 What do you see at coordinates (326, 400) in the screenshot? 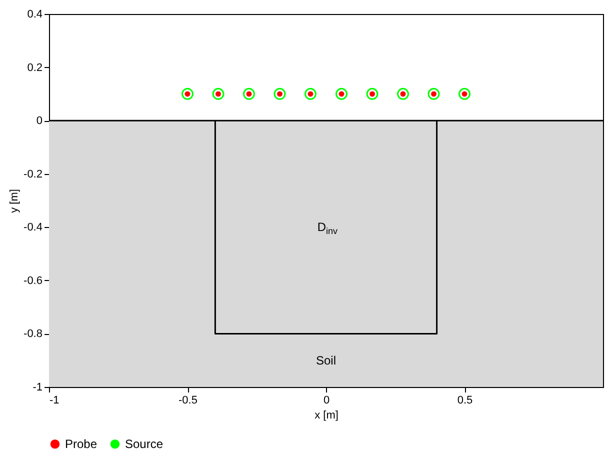
I see `x-tick-label: 0` at bounding box center [326, 400].